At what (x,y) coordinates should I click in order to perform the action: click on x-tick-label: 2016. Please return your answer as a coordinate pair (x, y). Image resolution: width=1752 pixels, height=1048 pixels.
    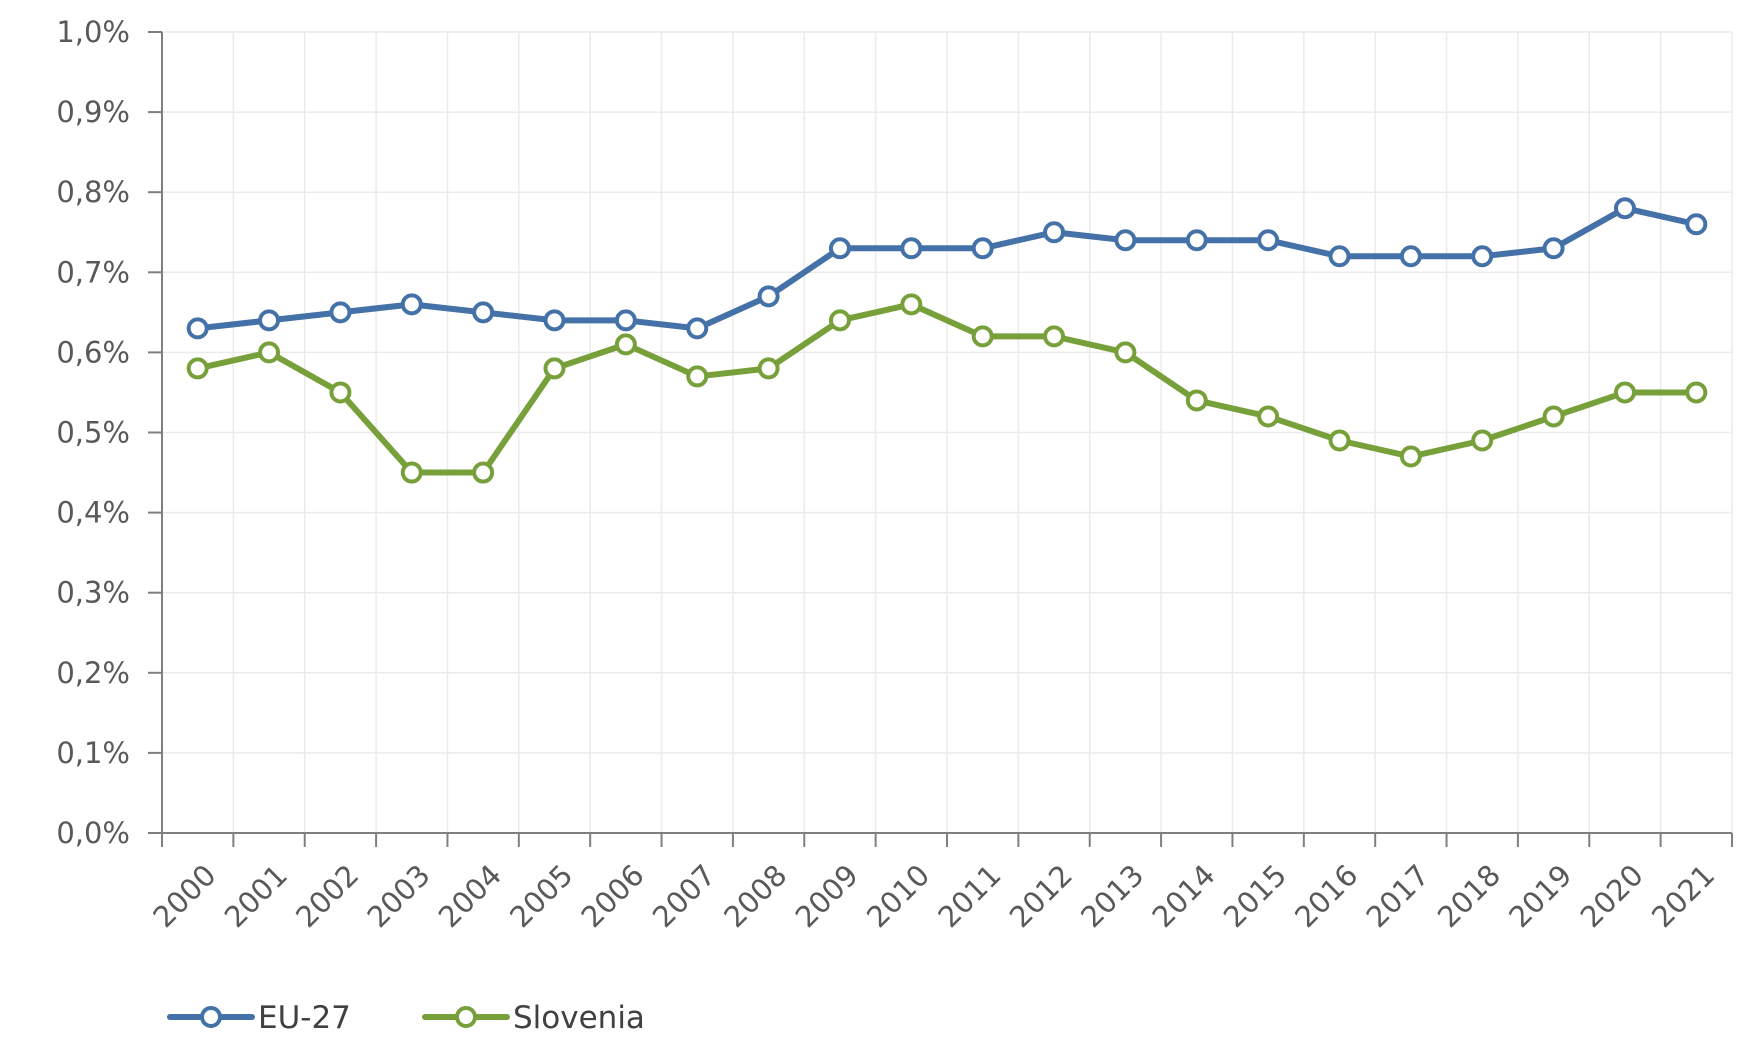
    Looking at the image, I should click on (1326, 896).